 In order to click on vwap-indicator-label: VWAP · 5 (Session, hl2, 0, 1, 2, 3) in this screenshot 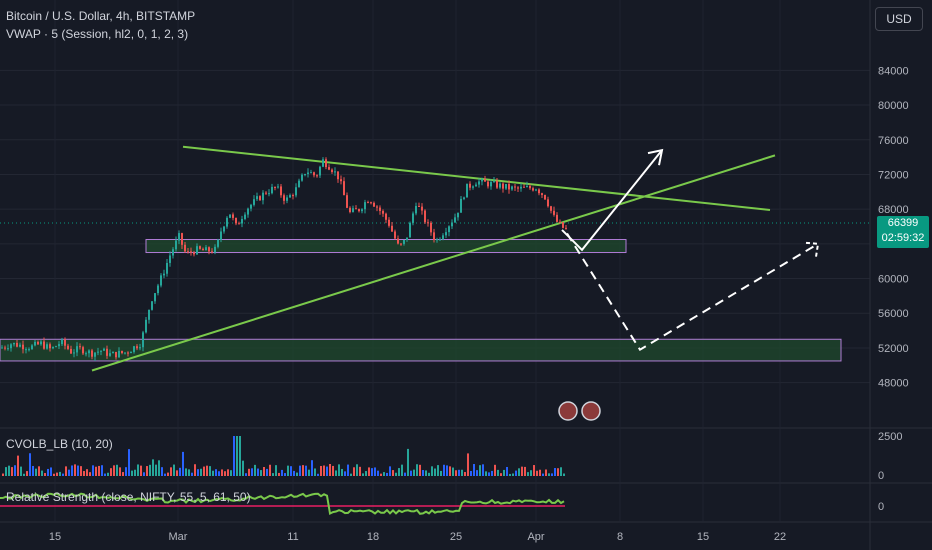, I will do `click(97, 34)`.